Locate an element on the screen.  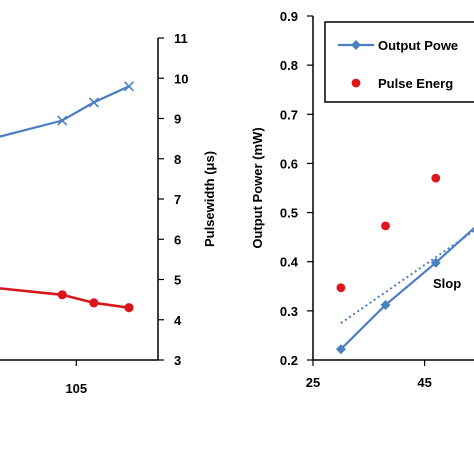
left-y2-tick-label: 7 is located at coordinates (177, 199).